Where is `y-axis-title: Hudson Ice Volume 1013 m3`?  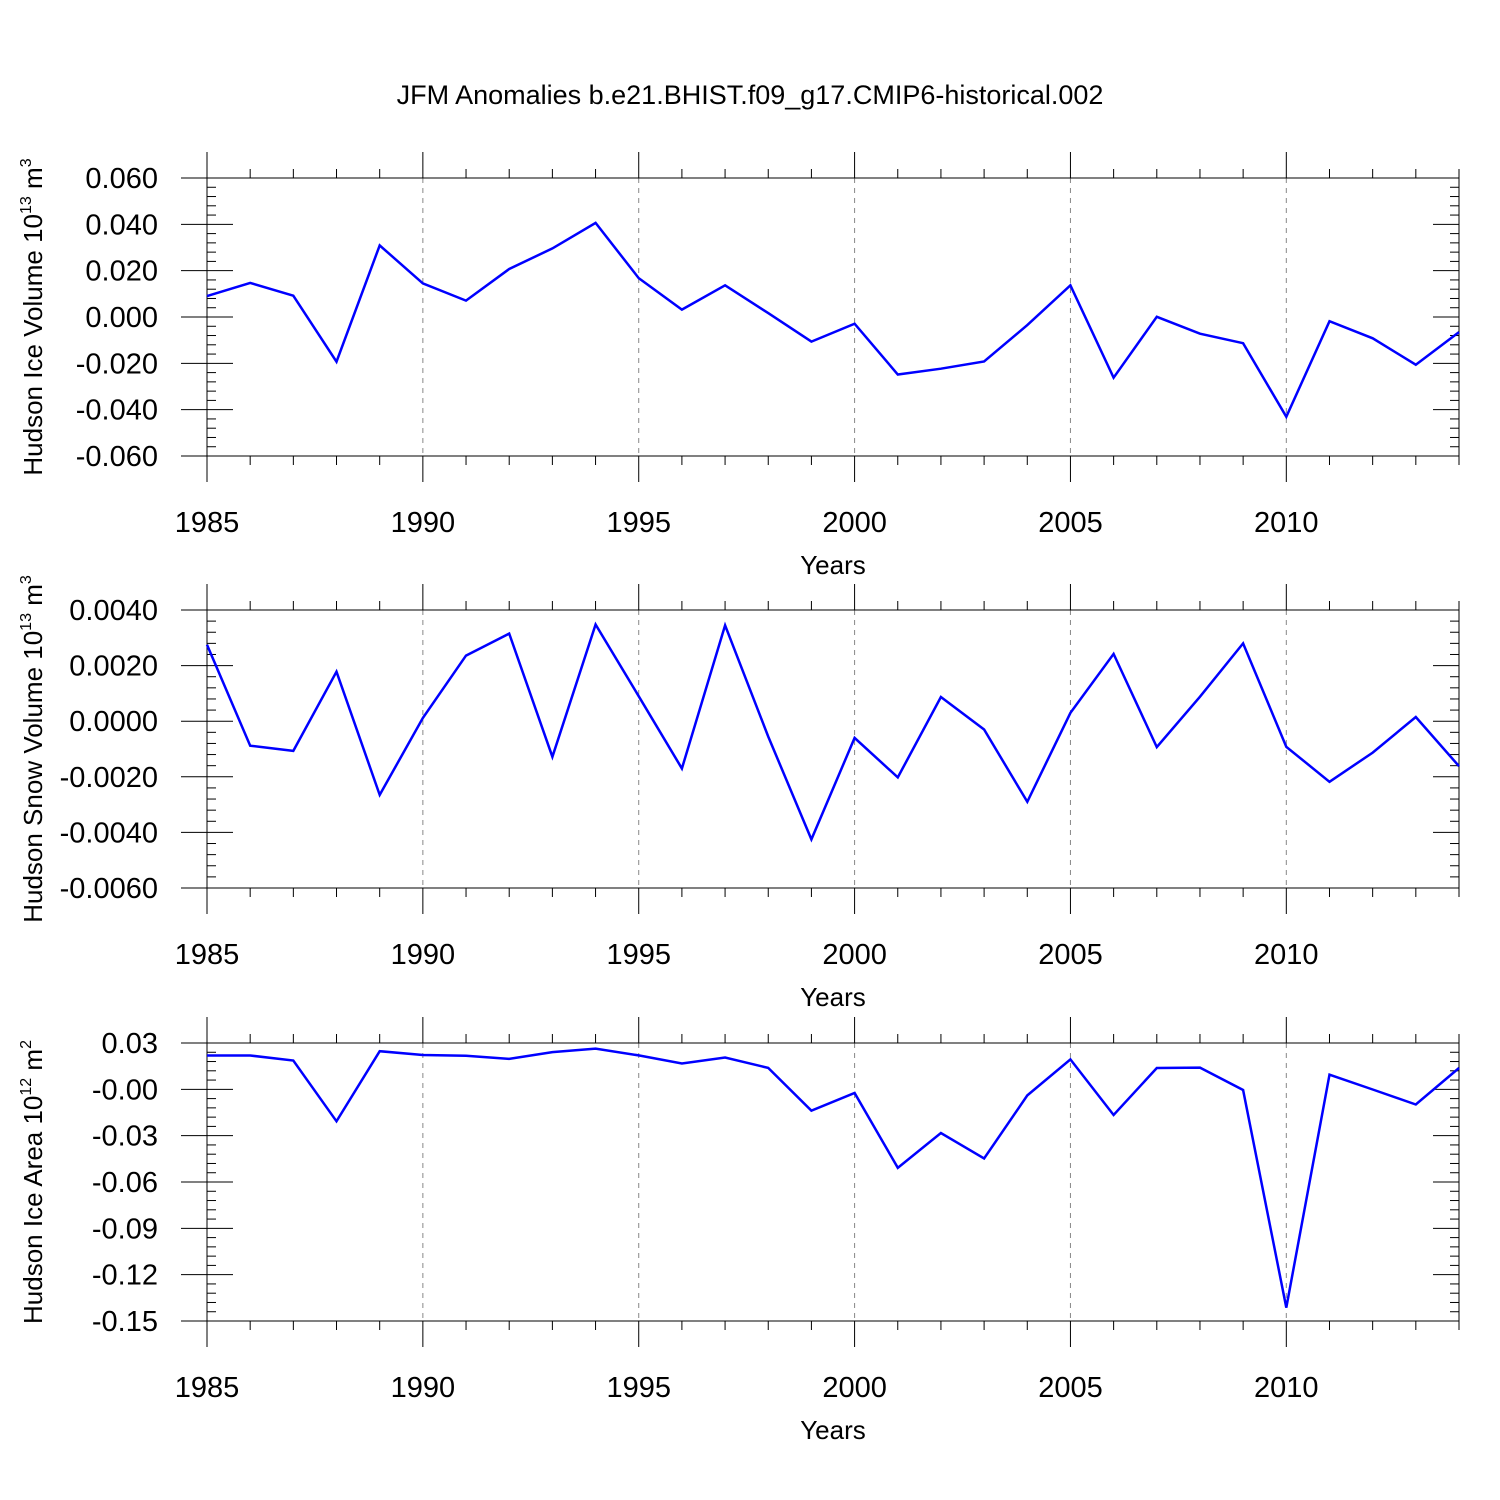
y-axis-title: Hudson Ice Volume 1013 m3 is located at coordinates (33, 316).